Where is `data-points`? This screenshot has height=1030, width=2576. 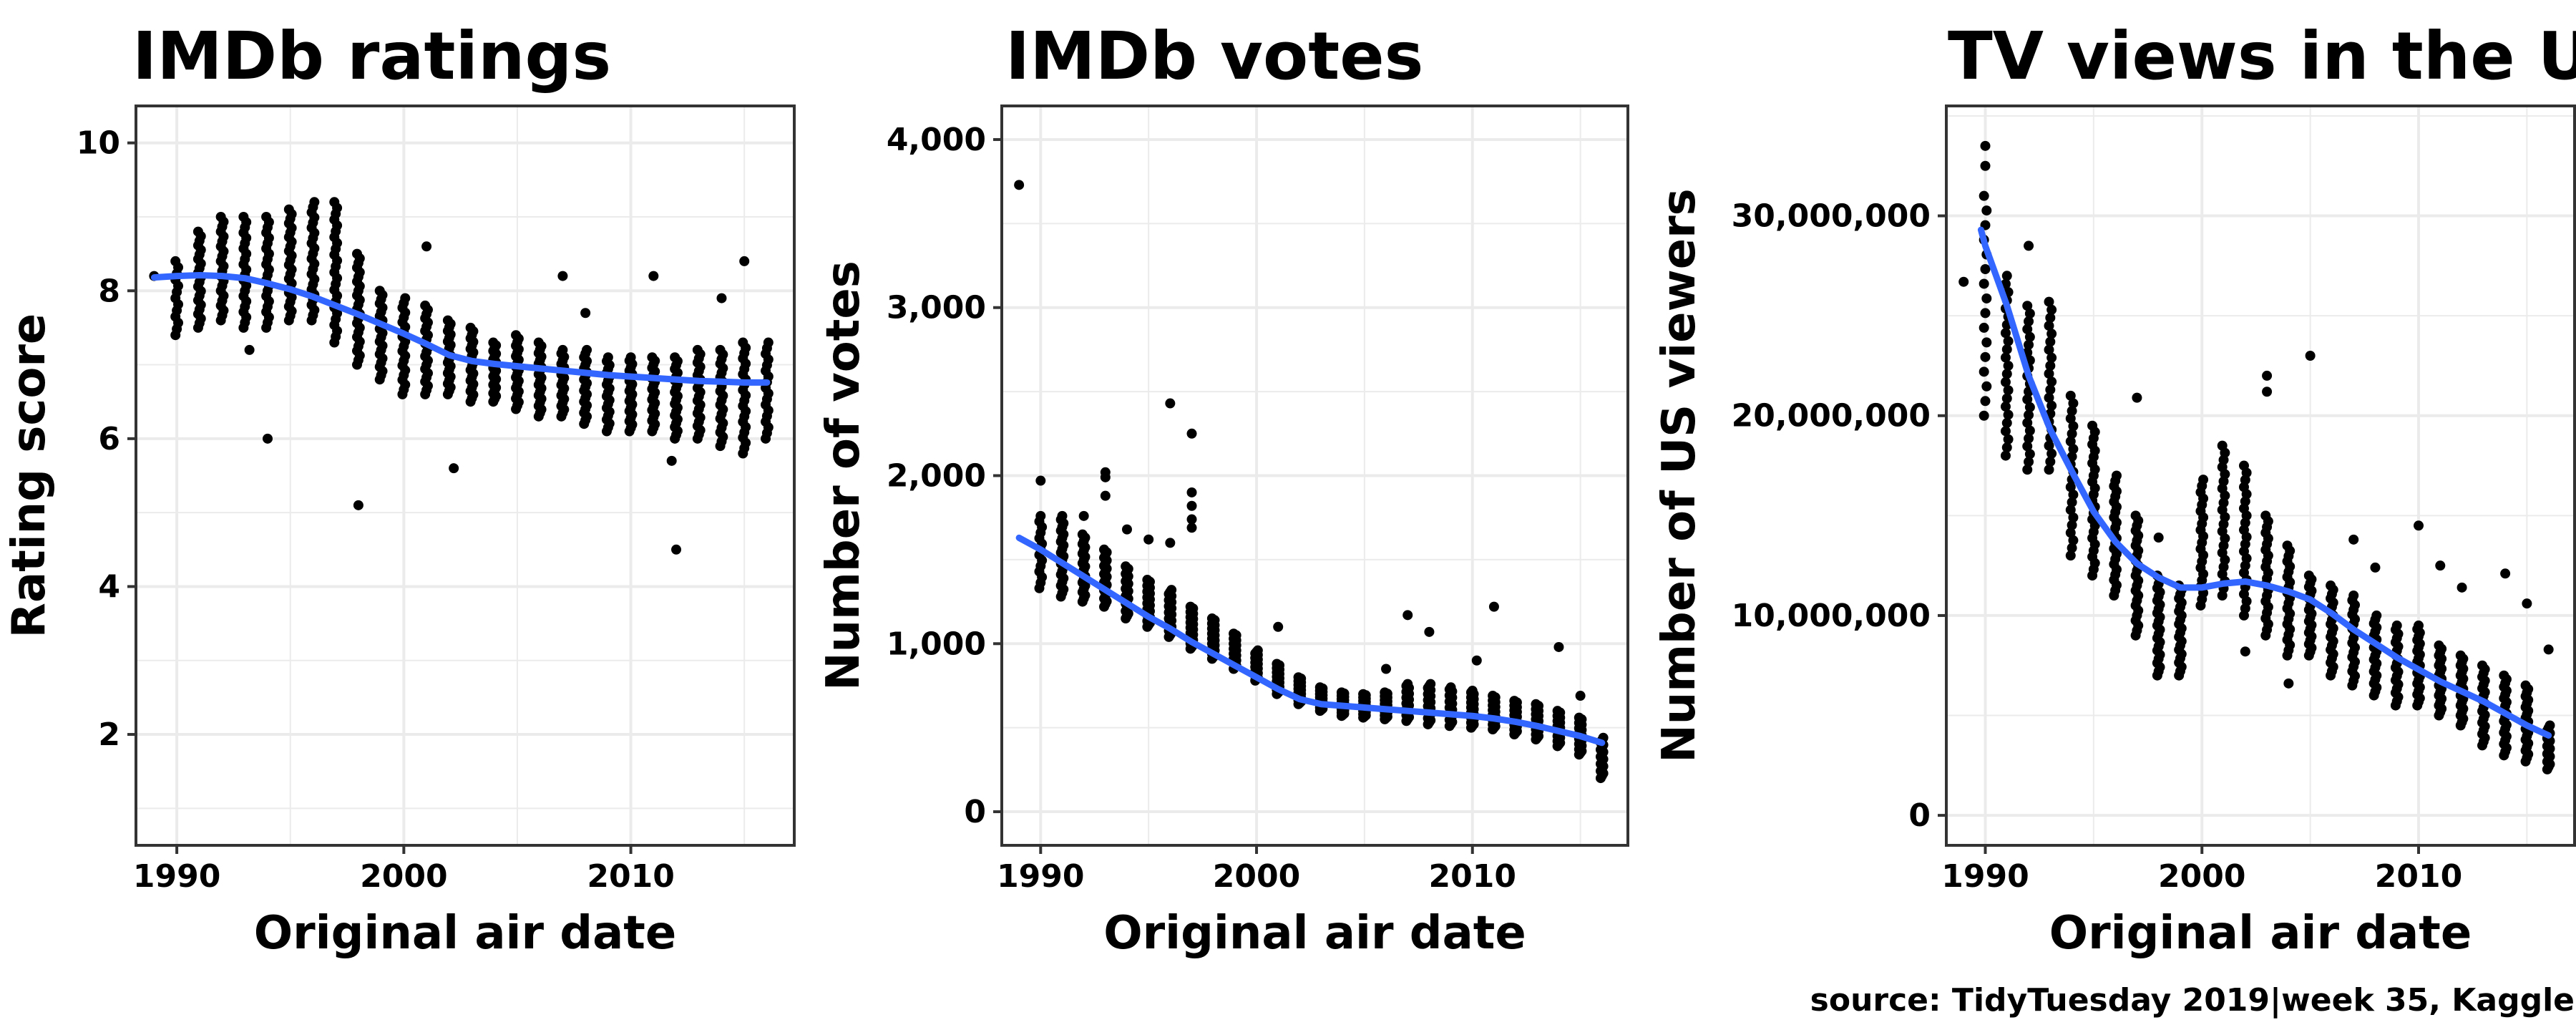
data-points is located at coordinates (461, 376).